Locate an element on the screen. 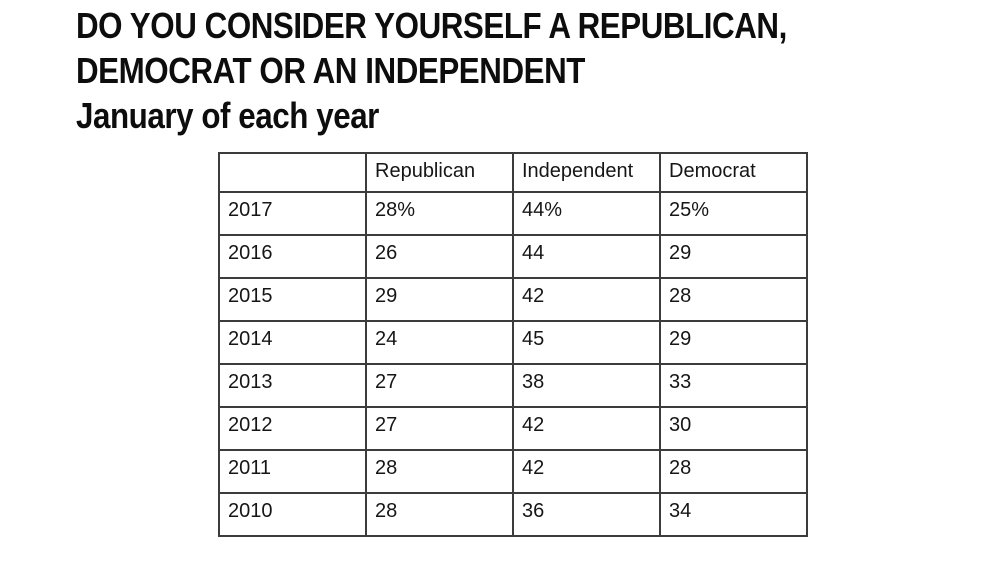 The width and height of the screenshot is (1000, 563). table-row: 2017 28% 44% 25% is located at coordinates (513, 213).